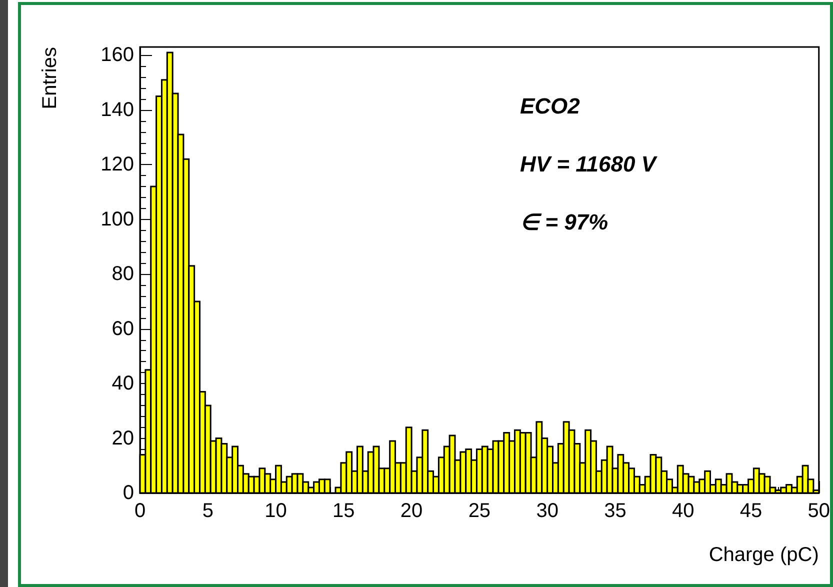 Image resolution: width=833 pixels, height=587 pixels. I want to click on y-tick-label: 0, so click(128, 493).